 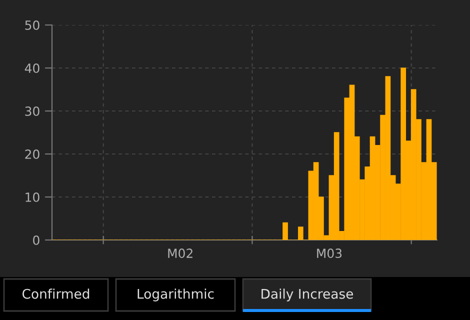 I want to click on text: Confirmed, so click(x=56, y=293).